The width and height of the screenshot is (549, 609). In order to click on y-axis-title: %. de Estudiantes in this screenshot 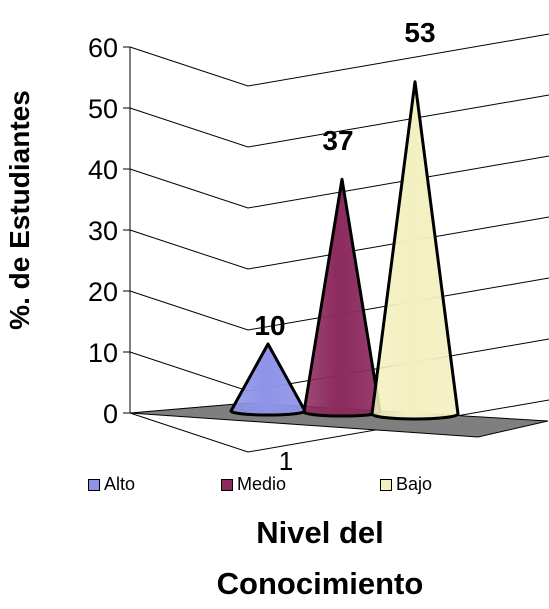, I will do `click(20, 210)`.